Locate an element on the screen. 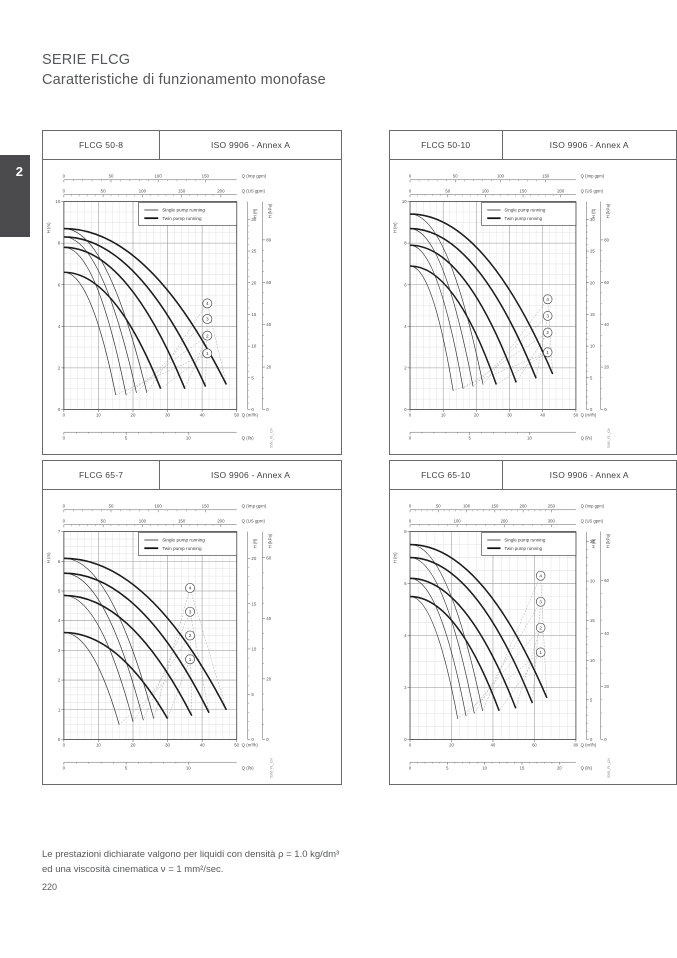 The image size is (677, 958). svg-text: Q (Imp gpm) is located at coordinates (254, 506).